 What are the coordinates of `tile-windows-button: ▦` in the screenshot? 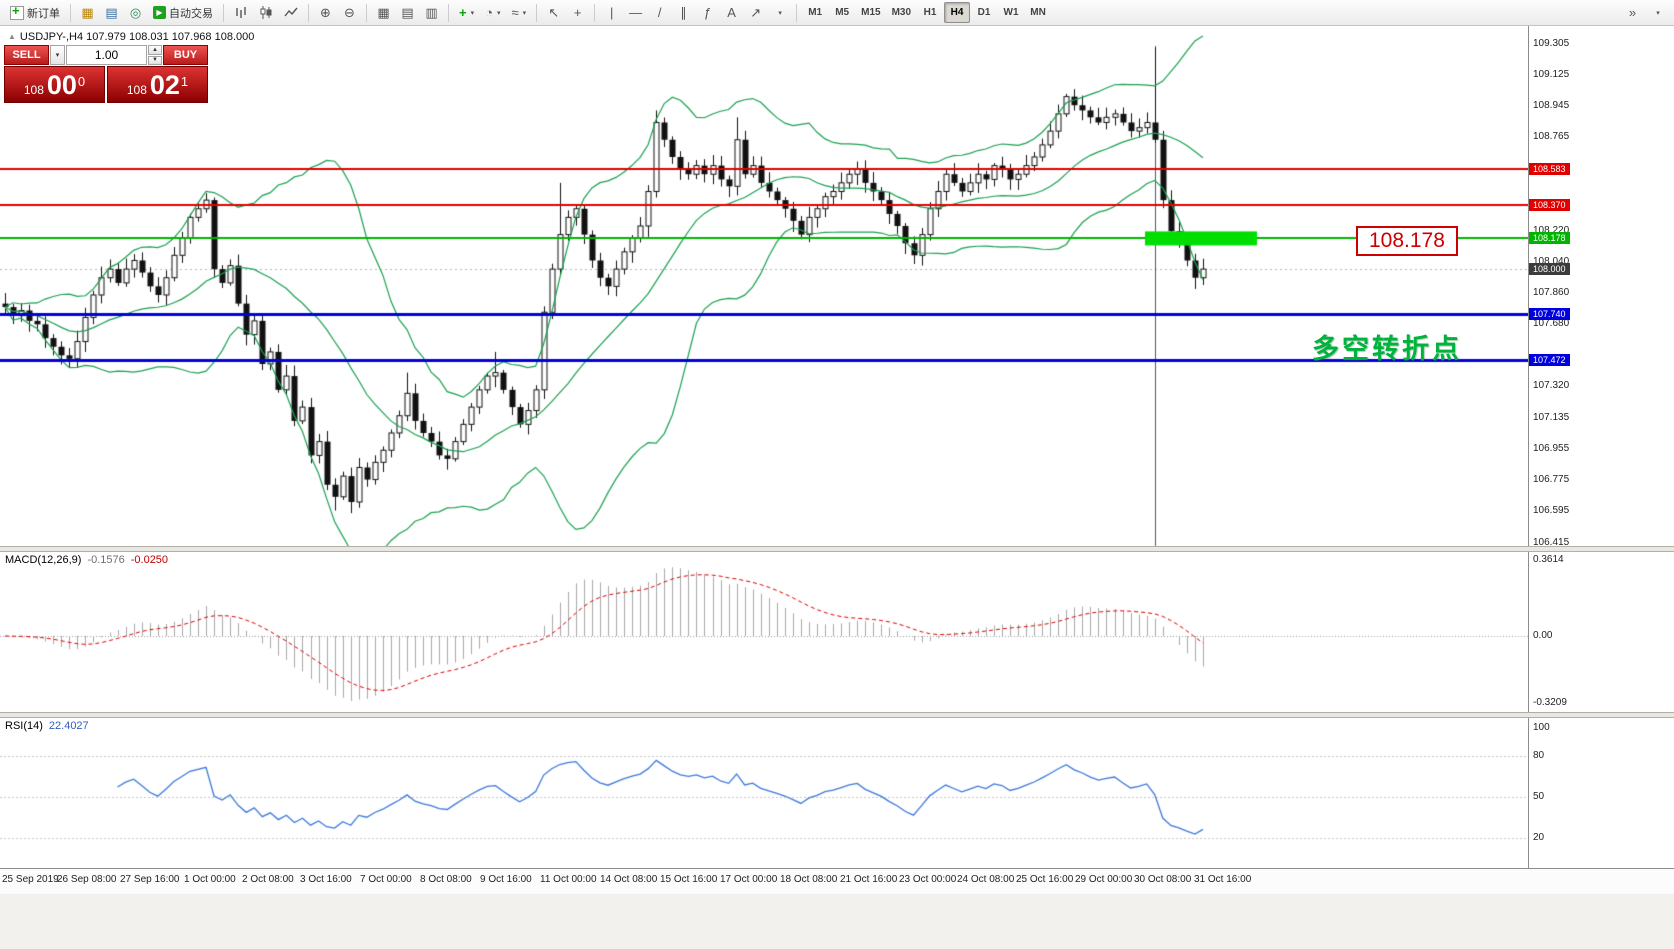 It's located at (383, 12).